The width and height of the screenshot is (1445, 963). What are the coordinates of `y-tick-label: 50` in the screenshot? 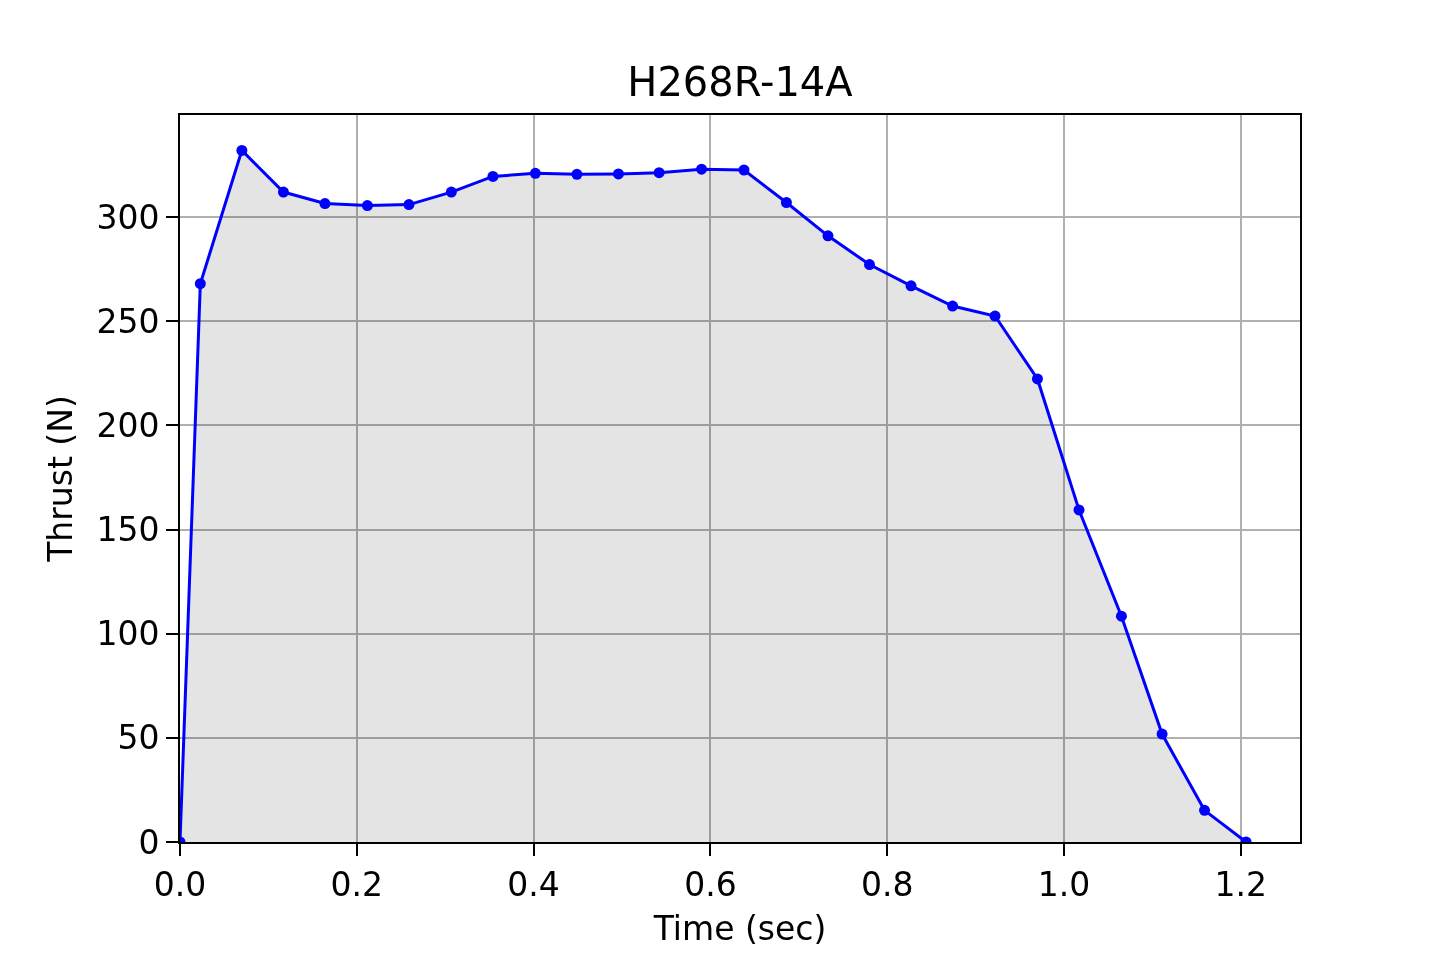 It's located at (138, 738).